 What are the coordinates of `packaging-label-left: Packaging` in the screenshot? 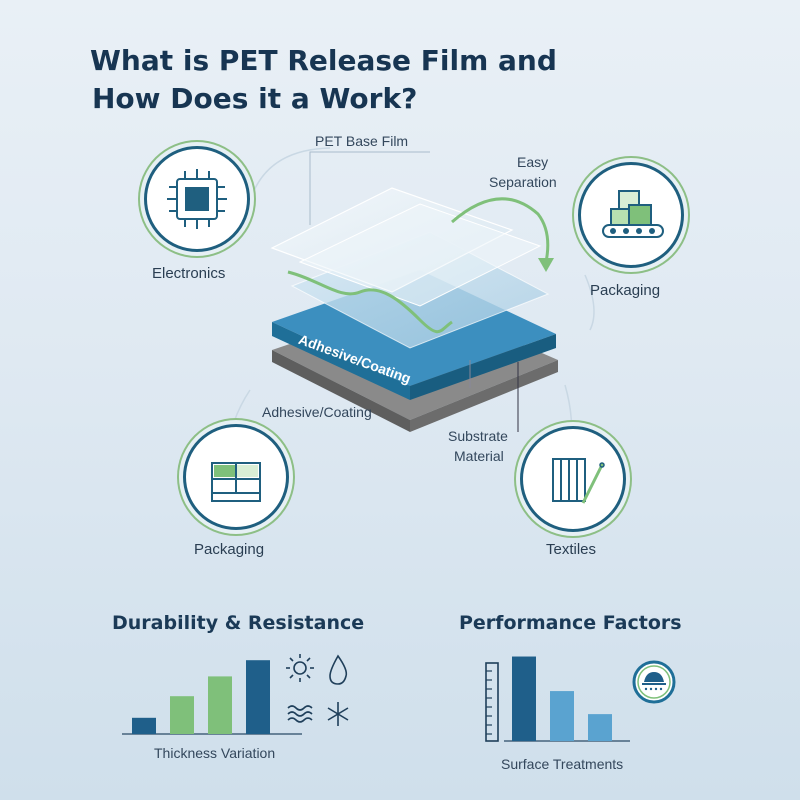 It's located at (229, 549).